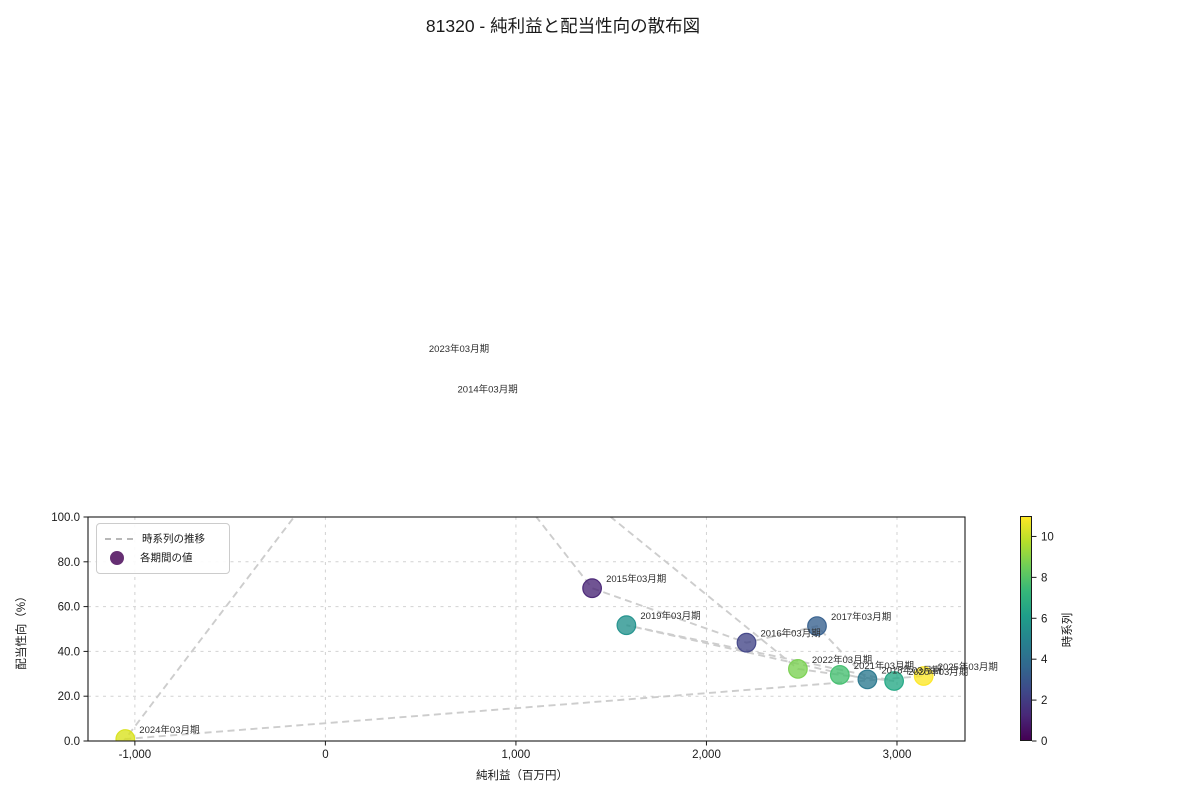  I want to click on x-axis-label: 純利益（百万円）, so click(522, 776).